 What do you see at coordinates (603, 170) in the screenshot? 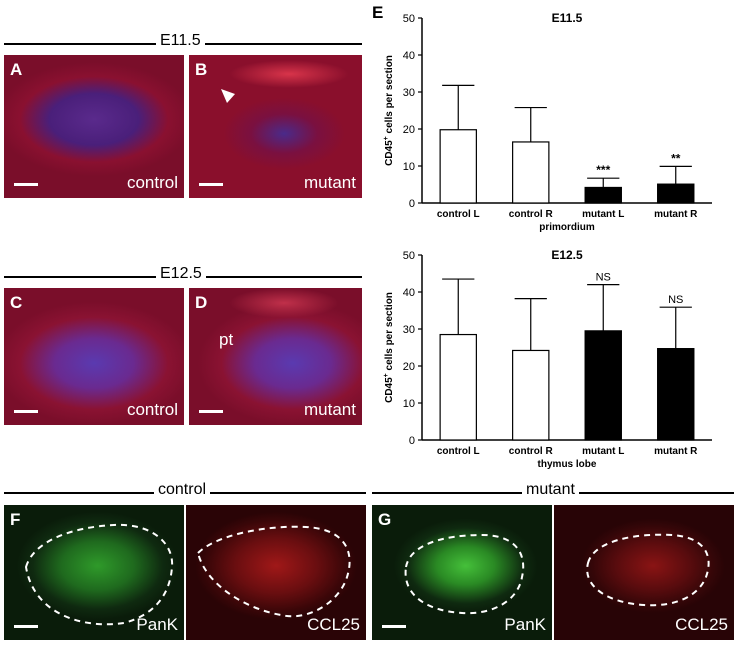
I see `significance-label: ***` at bounding box center [603, 170].